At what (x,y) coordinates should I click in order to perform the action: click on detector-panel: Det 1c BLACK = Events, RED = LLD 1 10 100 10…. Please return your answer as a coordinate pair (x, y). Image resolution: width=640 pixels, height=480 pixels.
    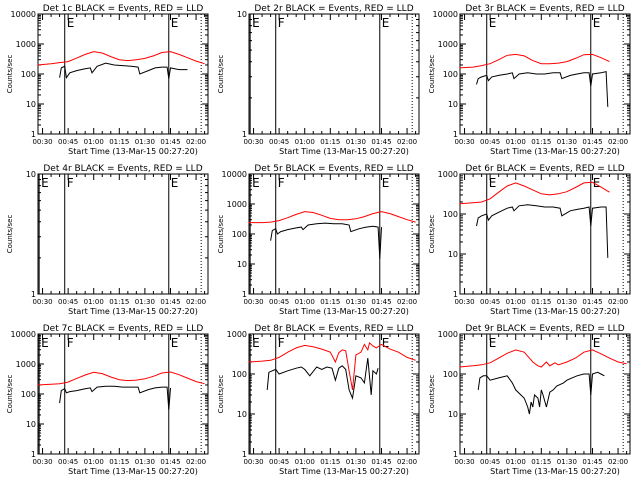
    Looking at the image, I should click on (107, 80).